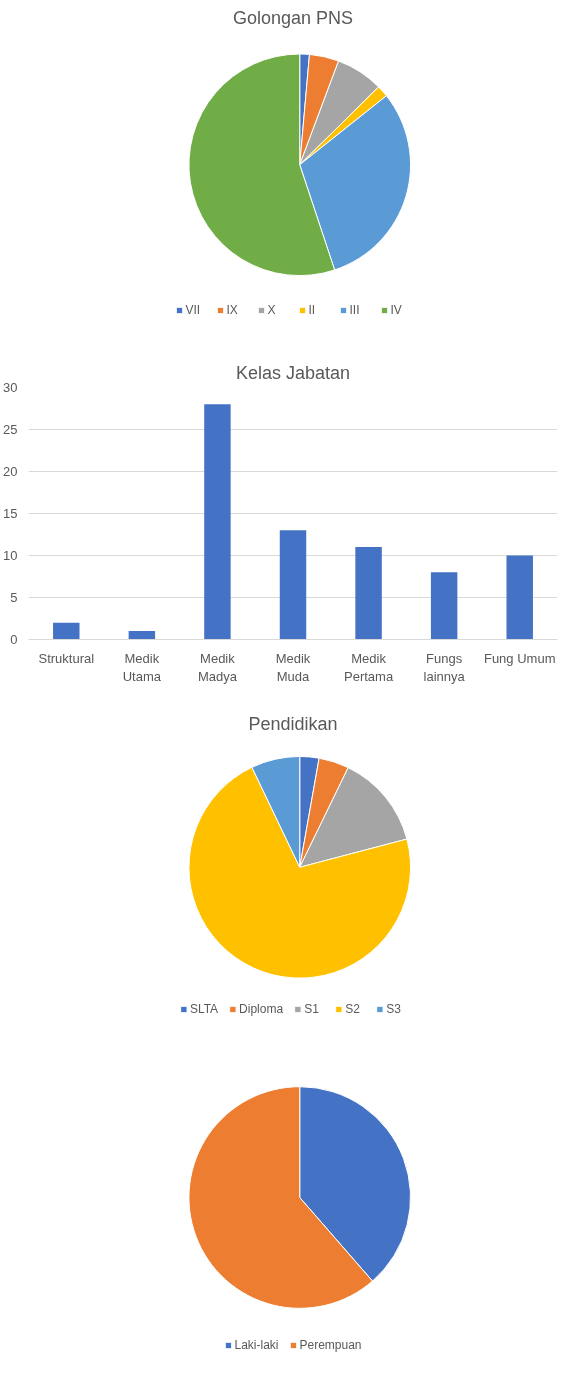  I want to click on x-tick-label: Medik Pertama, so click(369, 667).